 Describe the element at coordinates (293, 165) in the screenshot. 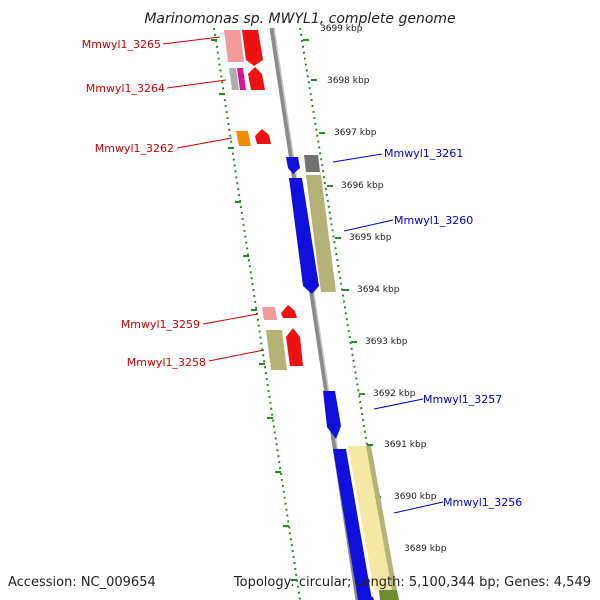

I see `gene-3261-arrow` at that location.